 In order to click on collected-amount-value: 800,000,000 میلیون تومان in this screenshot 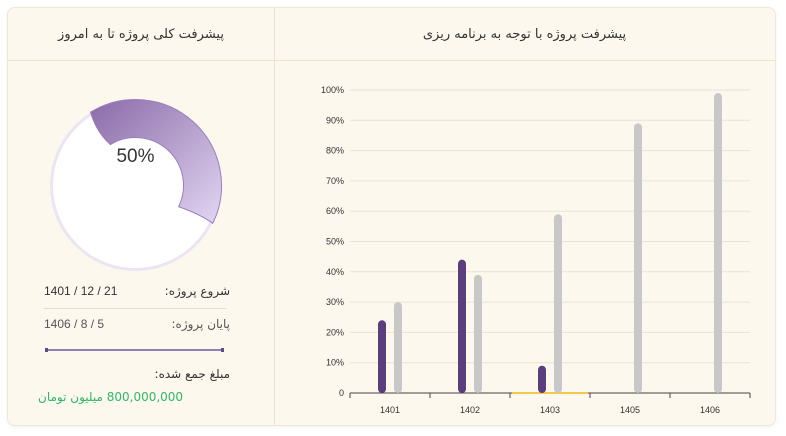, I will do `click(111, 397)`.